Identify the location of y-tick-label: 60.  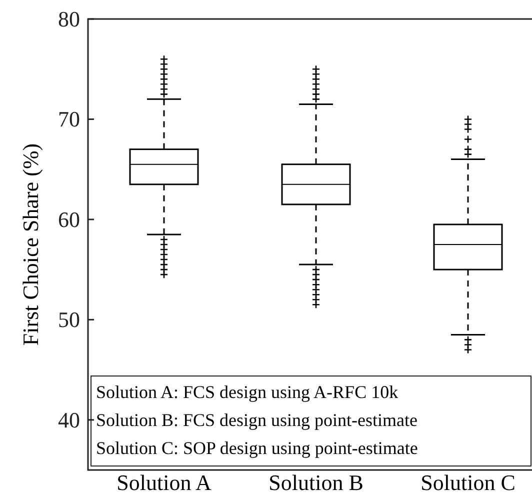
(69, 219).